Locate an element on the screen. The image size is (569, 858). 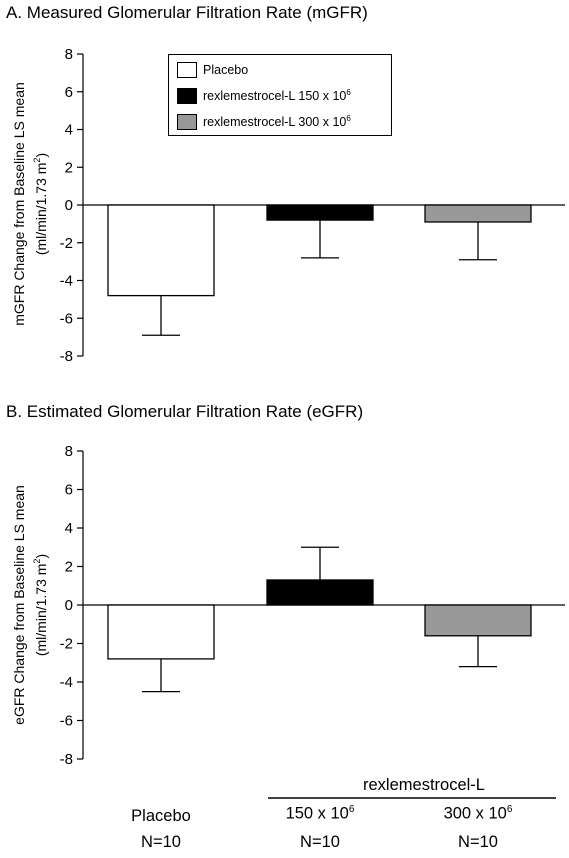
panel-b-y-tick-label: -8 is located at coordinates (66, 759).